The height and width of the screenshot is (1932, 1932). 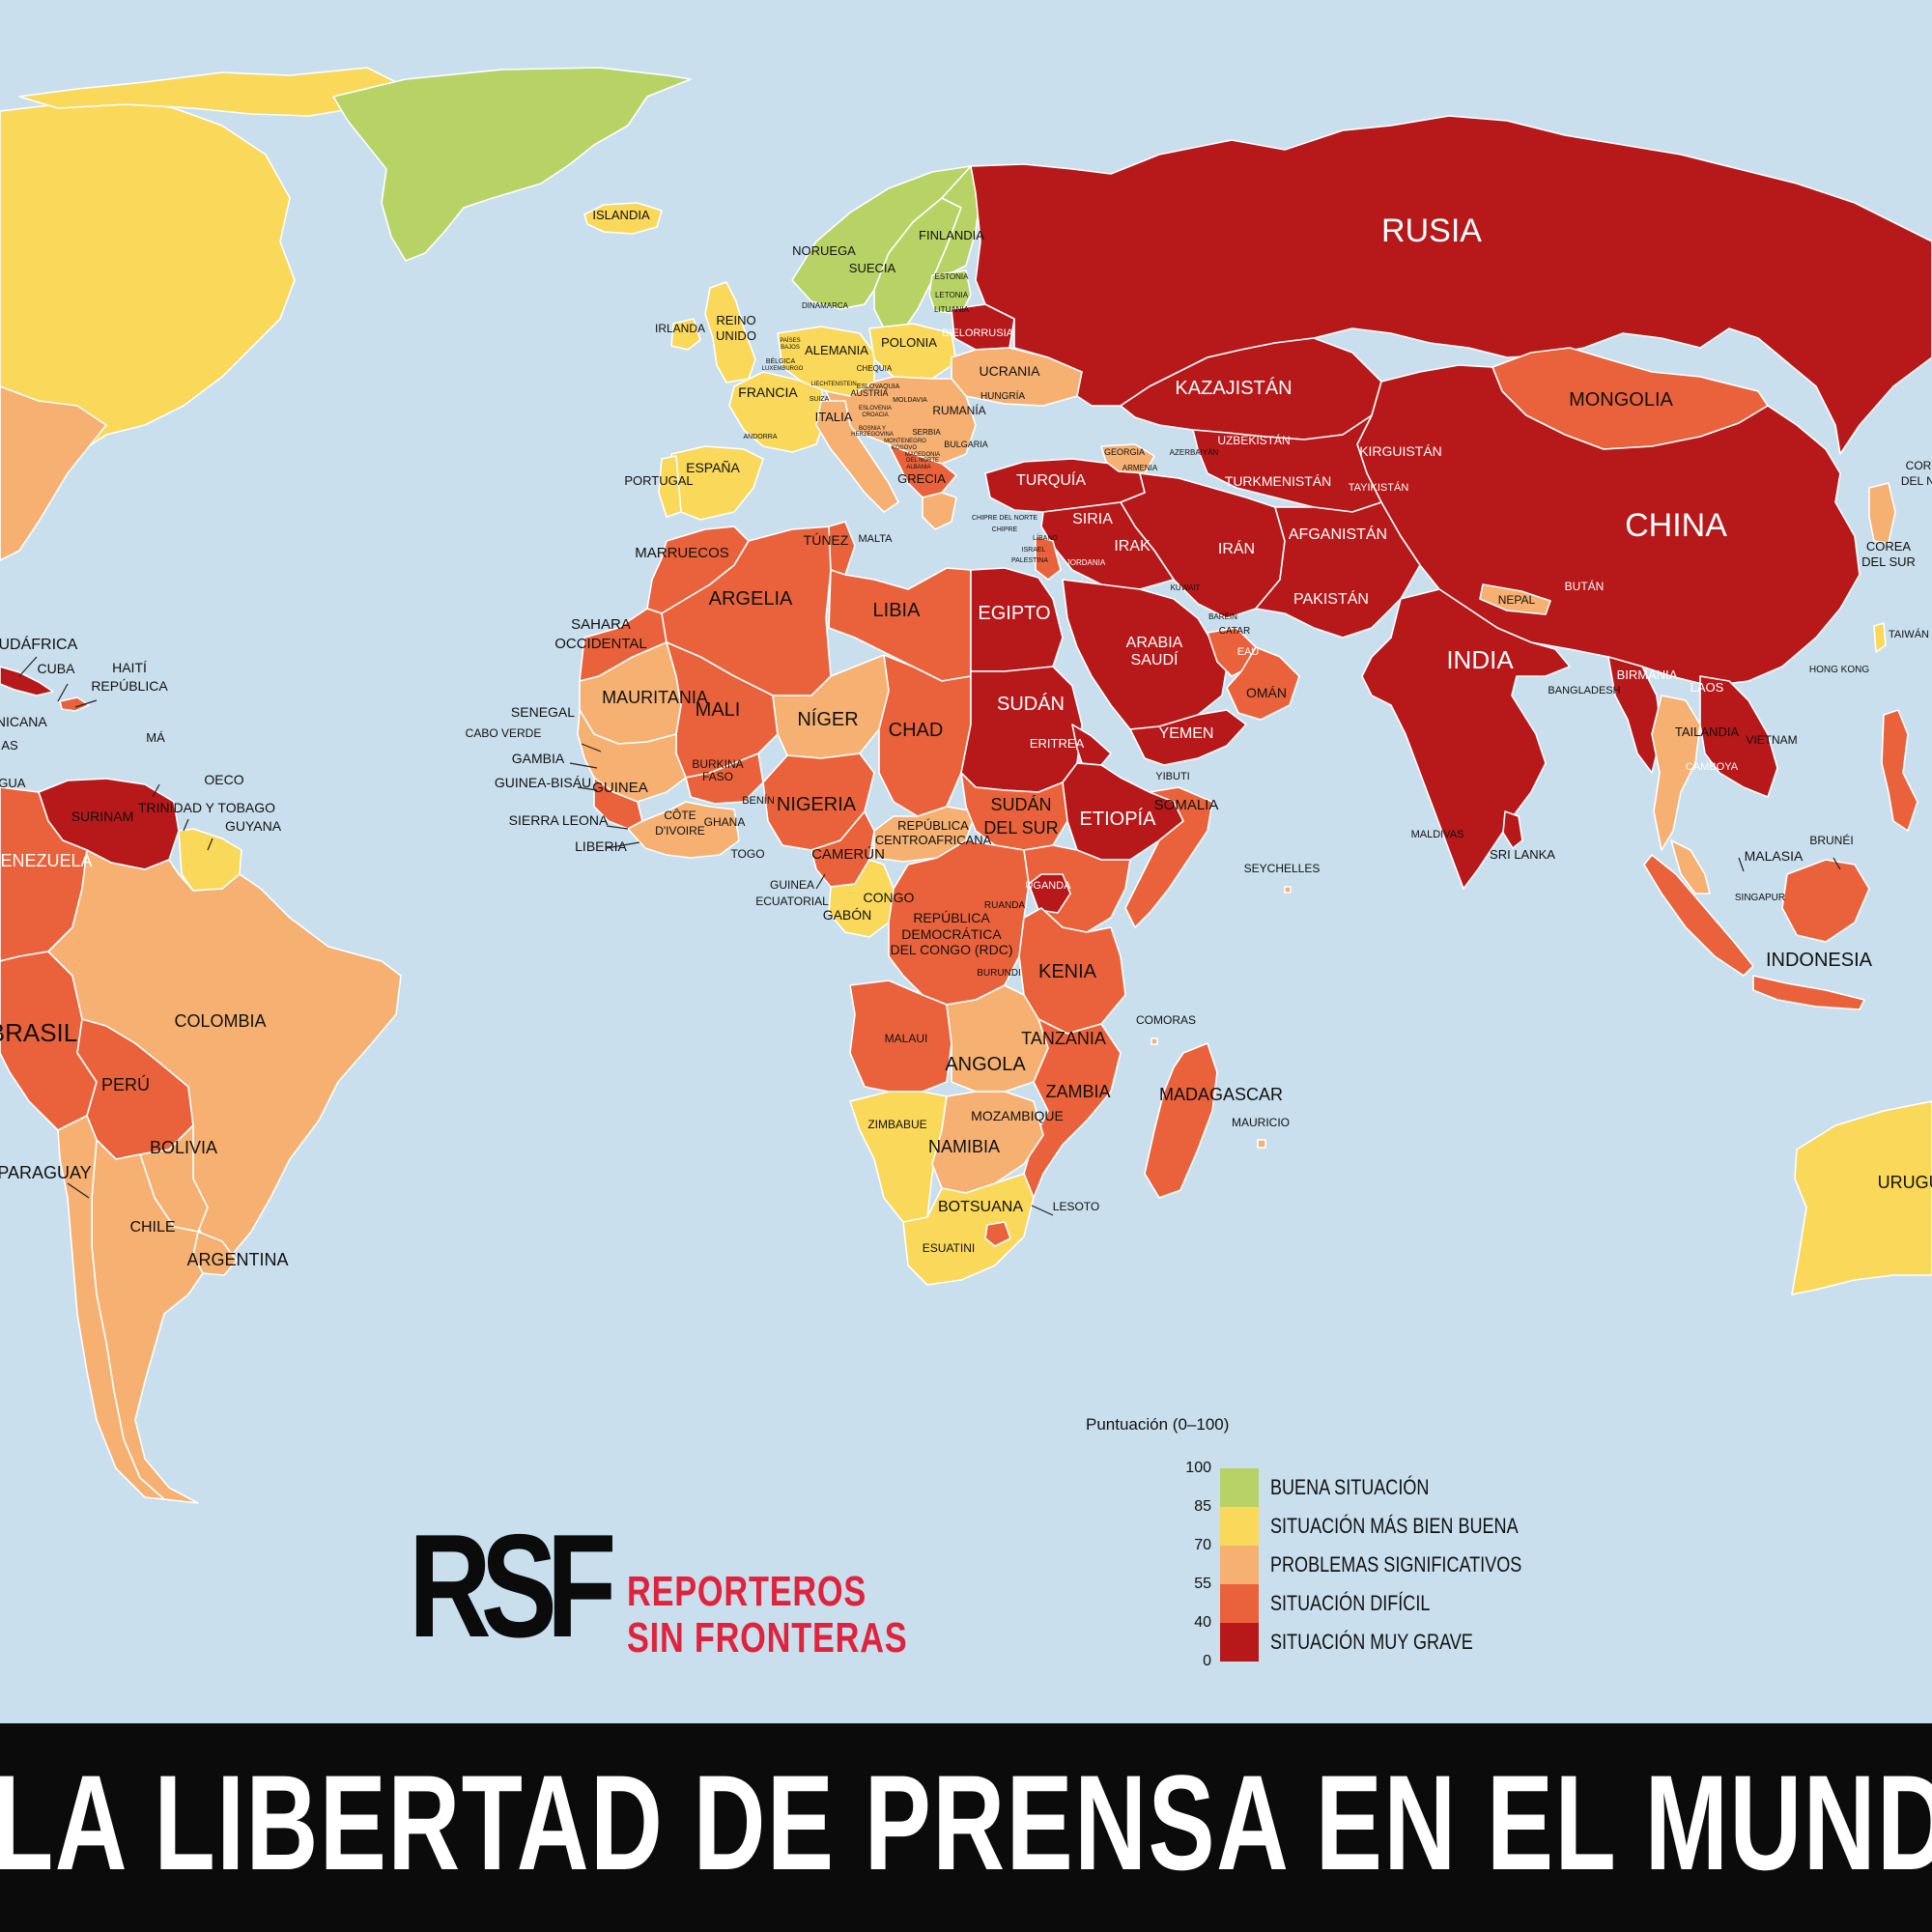 What do you see at coordinates (1154, 643) in the screenshot?
I see `map-label: ARABIA` at bounding box center [1154, 643].